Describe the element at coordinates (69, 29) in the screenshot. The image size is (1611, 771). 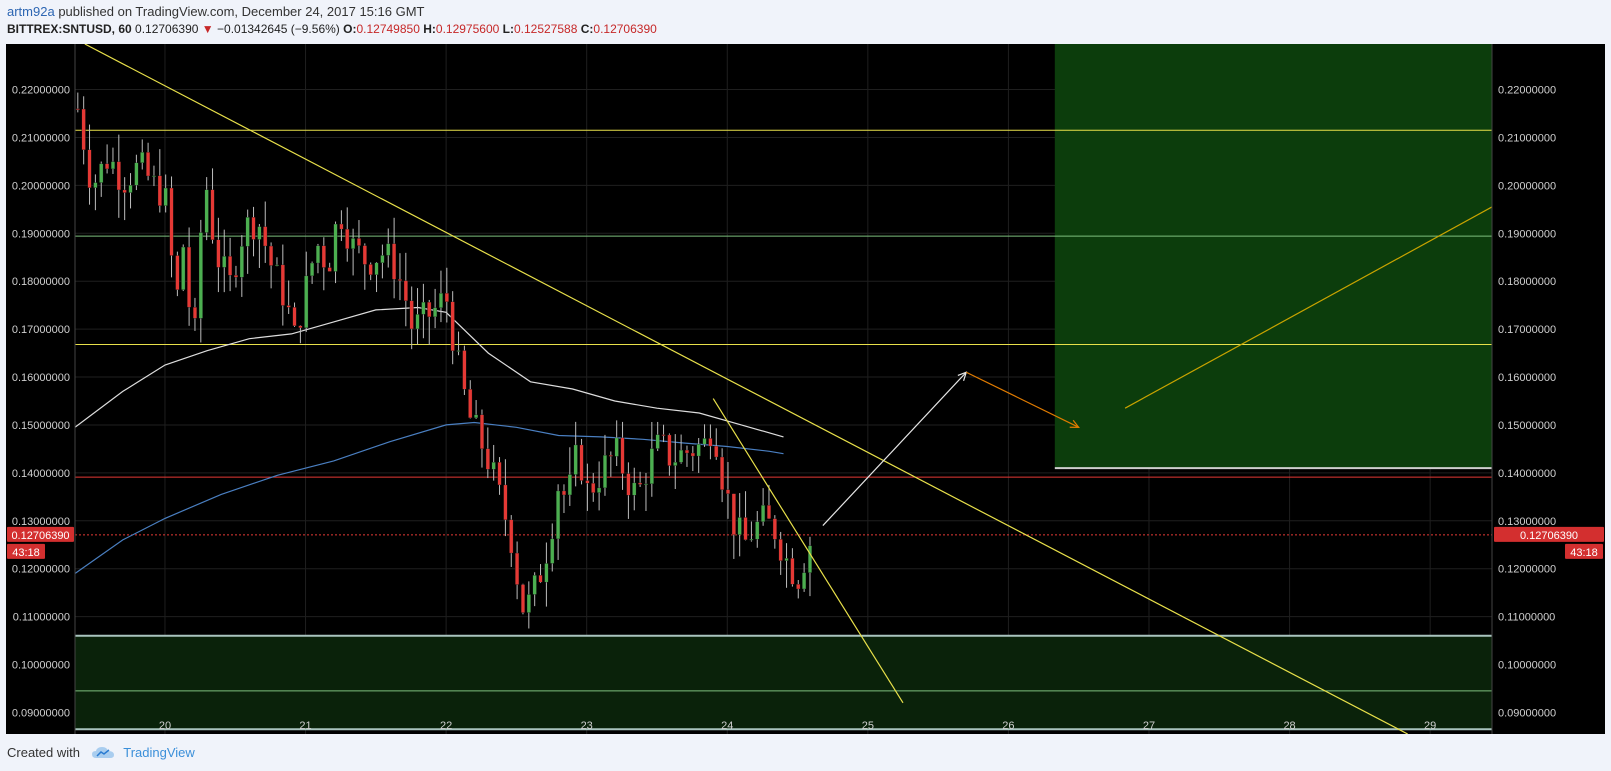
I see `symbol-label: BITTREX:SNTUSD, 60` at that location.